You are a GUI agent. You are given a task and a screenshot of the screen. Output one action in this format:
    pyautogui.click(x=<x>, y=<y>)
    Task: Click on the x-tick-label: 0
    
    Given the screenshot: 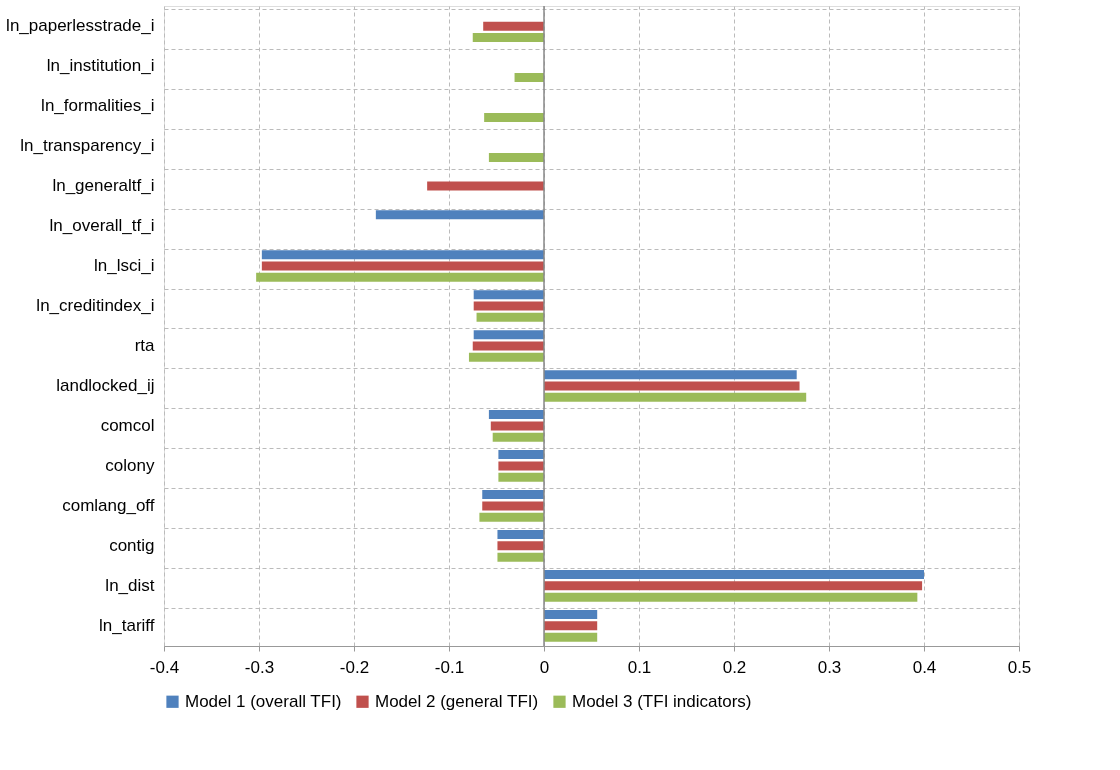 What is the action you would take?
    pyautogui.click(x=544, y=667)
    